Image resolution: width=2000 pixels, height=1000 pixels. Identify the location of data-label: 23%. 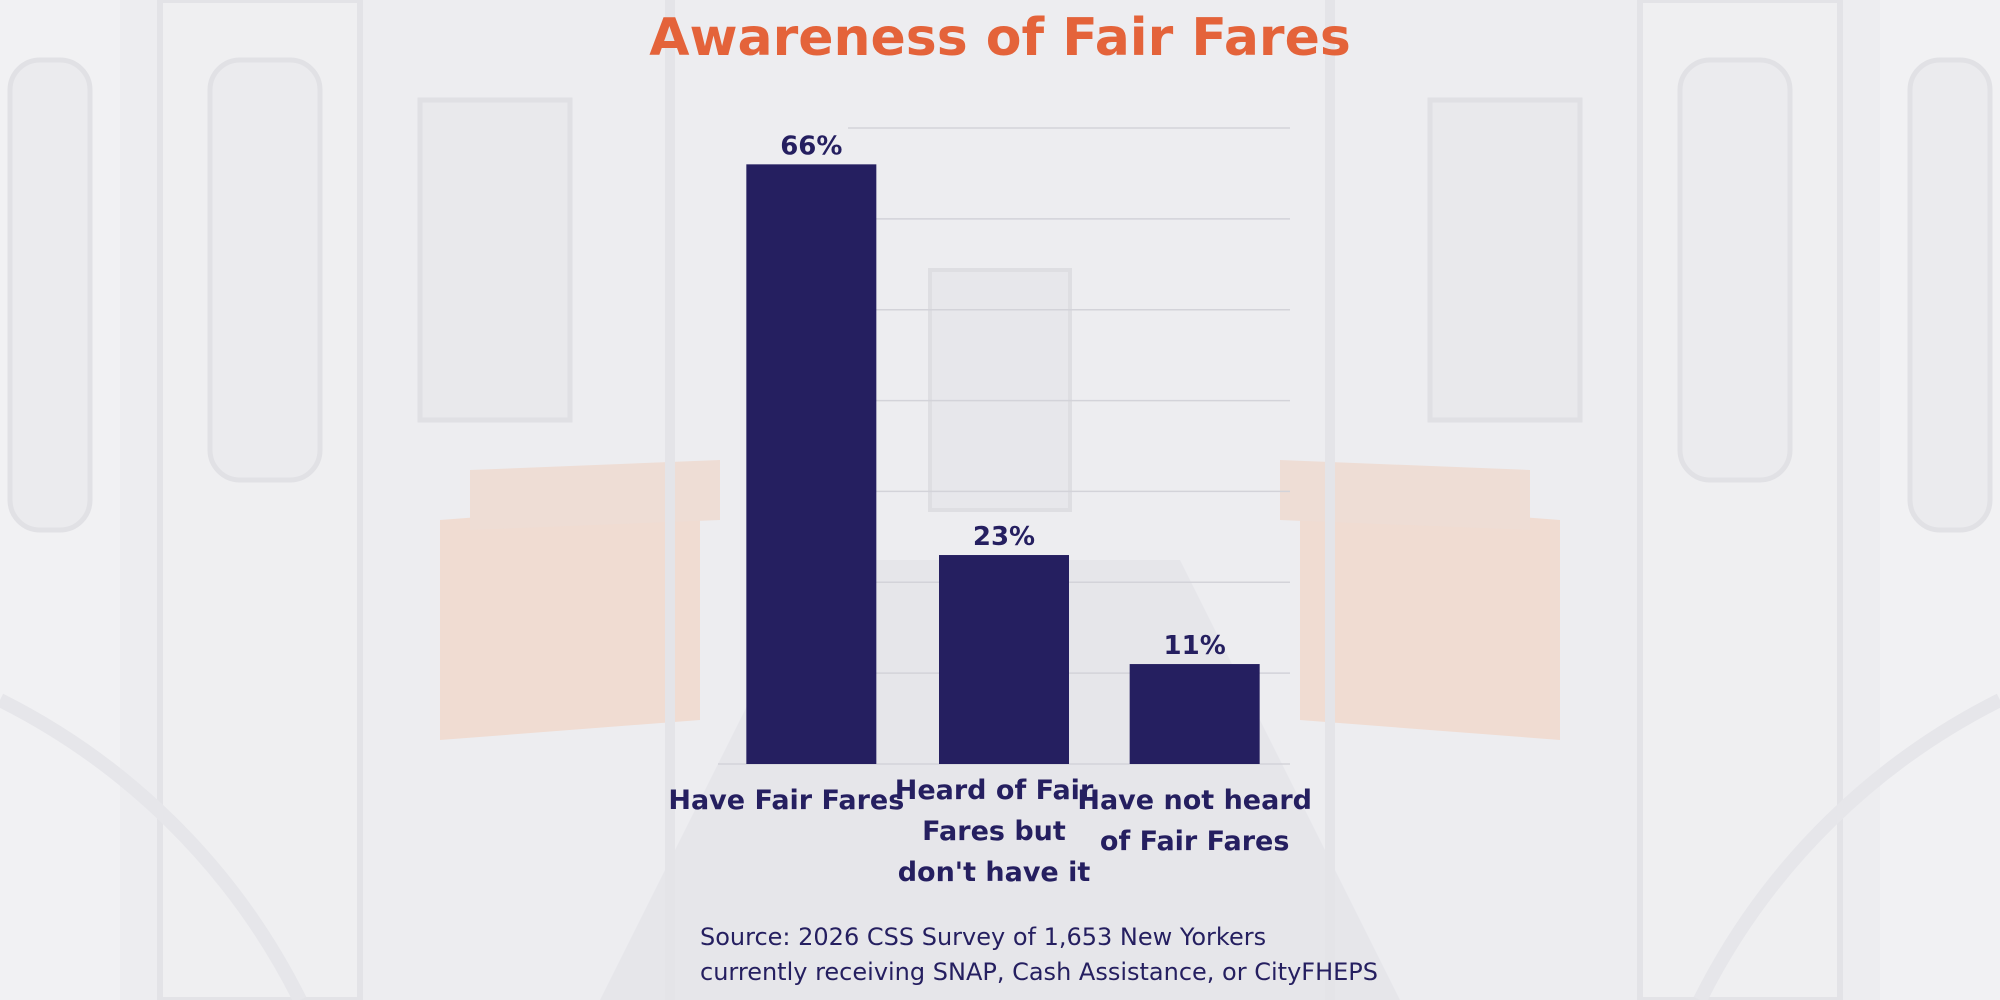
(1004, 537).